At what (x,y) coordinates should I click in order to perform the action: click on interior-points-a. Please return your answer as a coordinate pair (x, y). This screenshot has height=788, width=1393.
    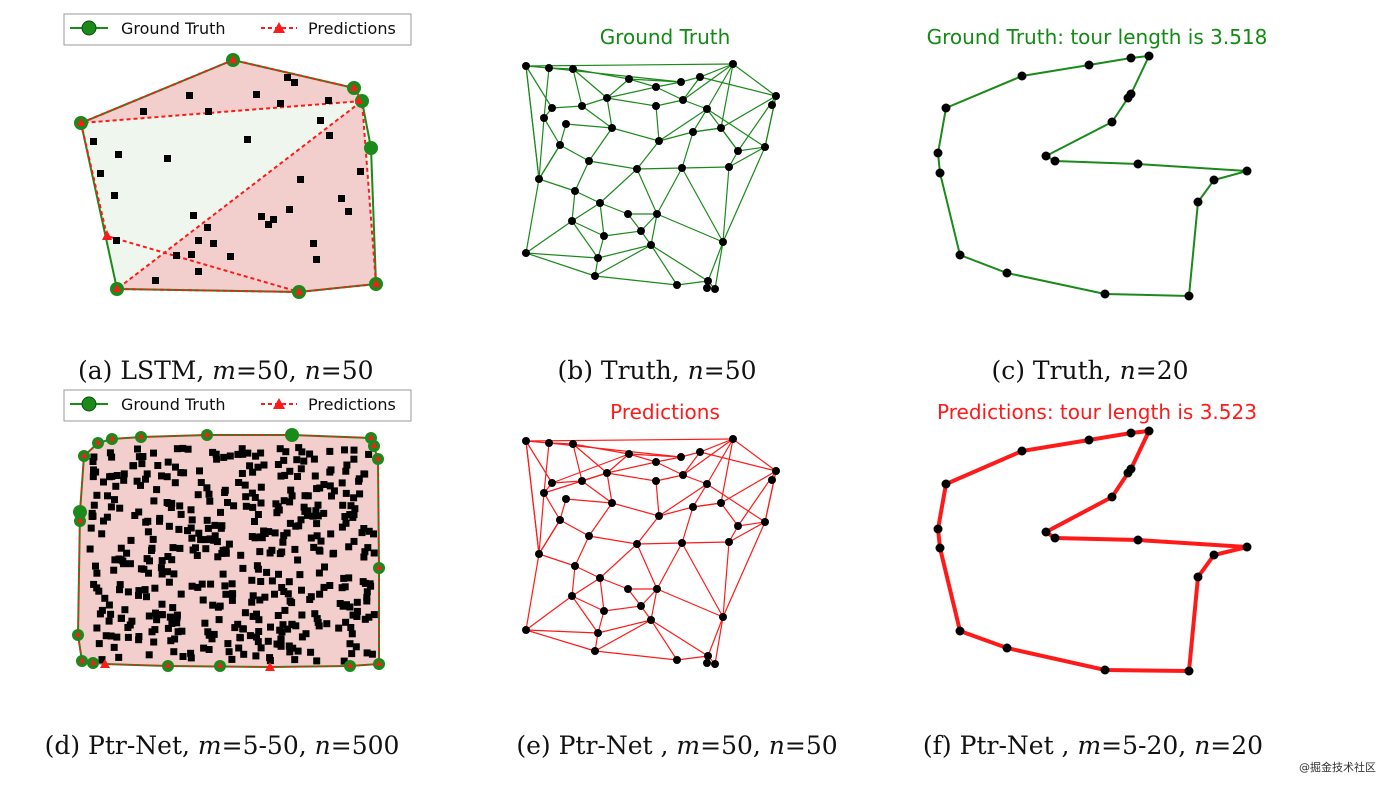
    Looking at the image, I should click on (227, 179).